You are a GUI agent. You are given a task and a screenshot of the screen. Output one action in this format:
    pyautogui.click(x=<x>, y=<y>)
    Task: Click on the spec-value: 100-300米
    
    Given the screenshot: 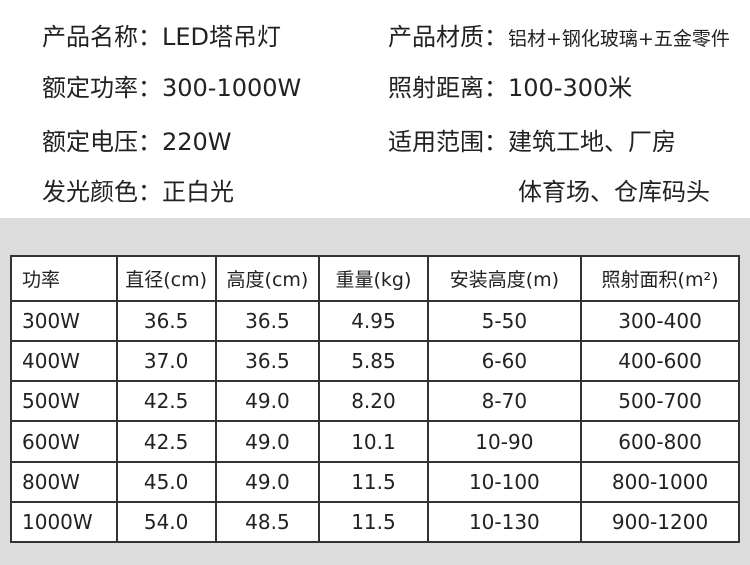 What is the action you would take?
    pyautogui.click(x=570, y=88)
    